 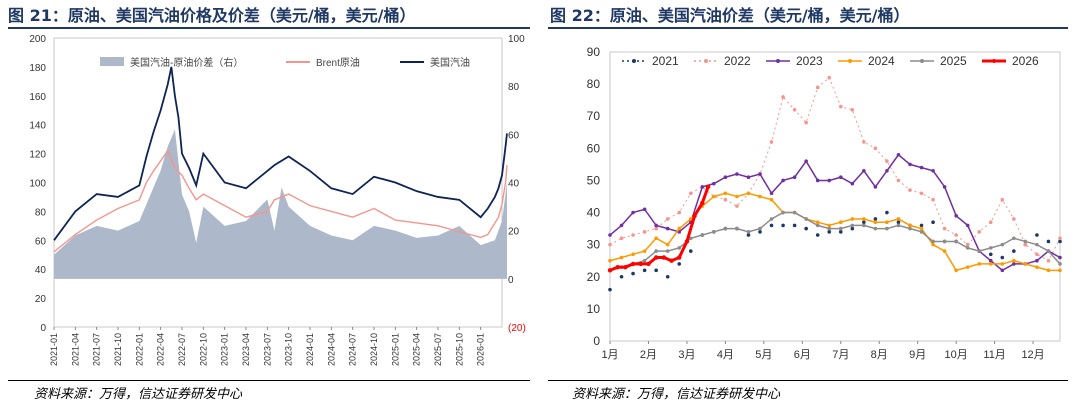 I want to click on left-axis-tick-label: 160, so click(x=37, y=97).